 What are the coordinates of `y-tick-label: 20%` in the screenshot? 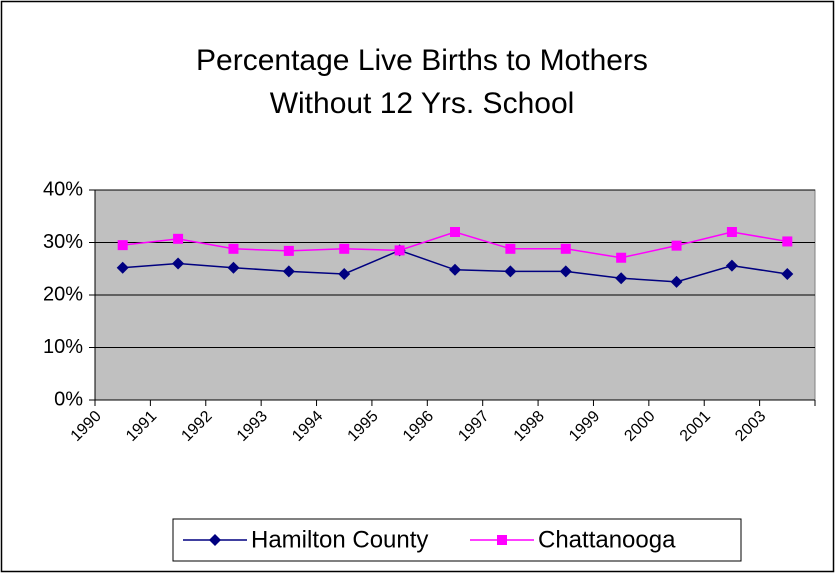 It's located at (63, 294).